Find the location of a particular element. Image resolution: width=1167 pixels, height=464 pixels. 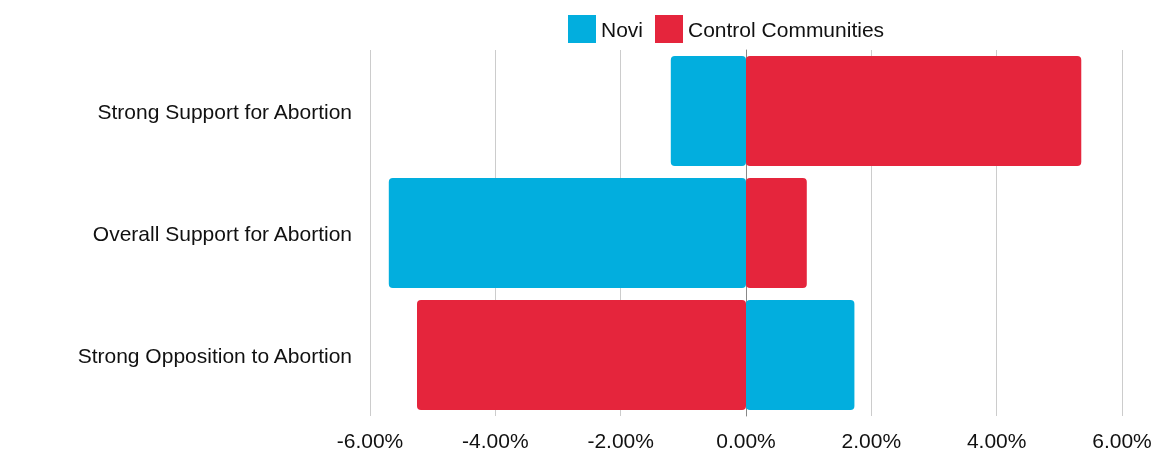

x-tick-label: -2.00% is located at coordinates (620, 440).